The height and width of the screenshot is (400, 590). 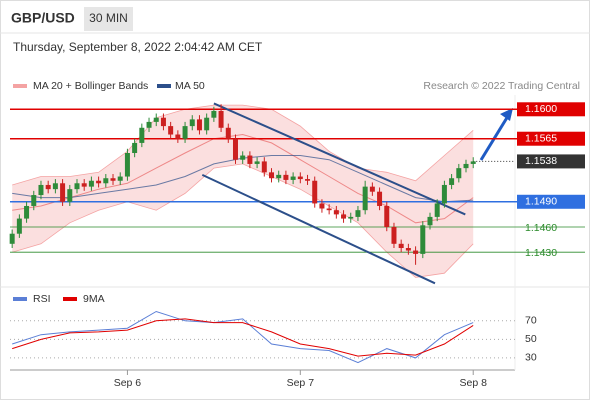 I want to click on chart-title: GBP/USD, so click(x=43, y=18).